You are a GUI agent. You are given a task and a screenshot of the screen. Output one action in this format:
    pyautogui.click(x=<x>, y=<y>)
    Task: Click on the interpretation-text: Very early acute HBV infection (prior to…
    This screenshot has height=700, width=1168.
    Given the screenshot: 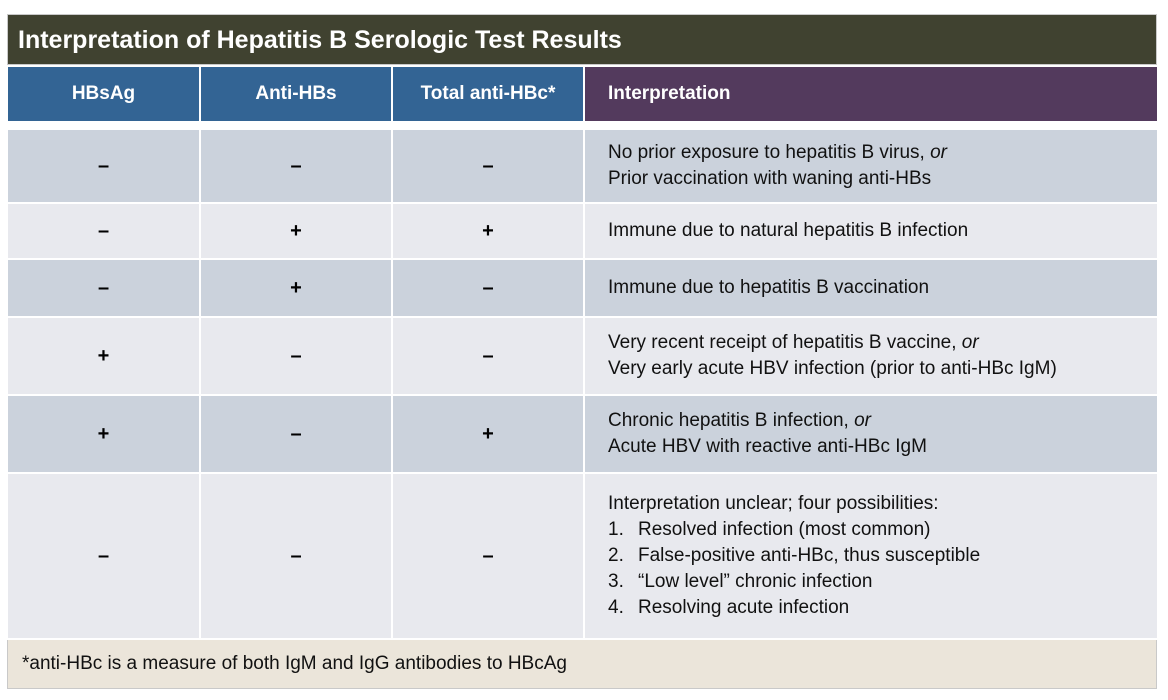 What is the action you would take?
    pyautogui.click(x=832, y=368)
    